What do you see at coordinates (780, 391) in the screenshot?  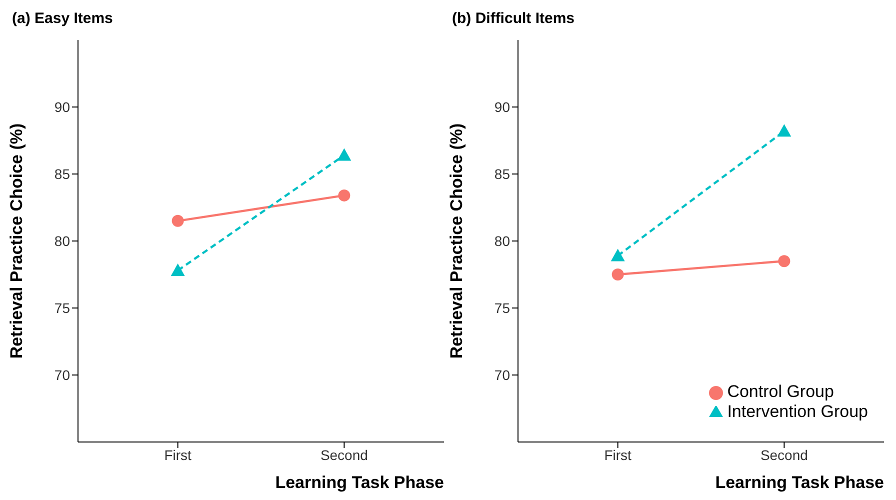 I see `legend-label: Control Group` at bounding box center [780, 391].